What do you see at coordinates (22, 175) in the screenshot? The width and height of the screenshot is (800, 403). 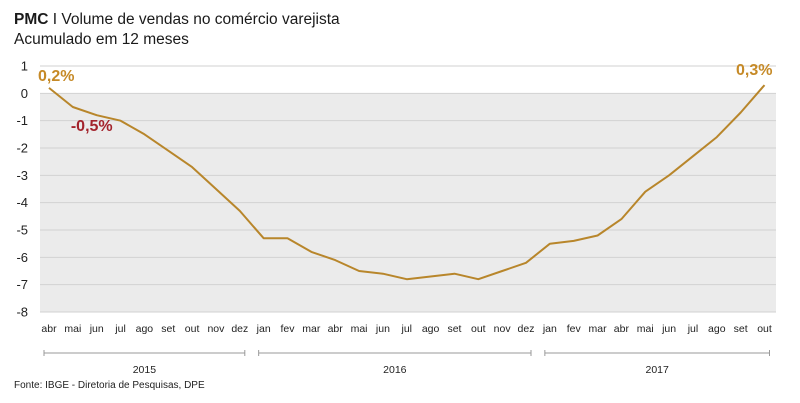 I see `y-tick-label: -3` at bounding box center [22, 175].